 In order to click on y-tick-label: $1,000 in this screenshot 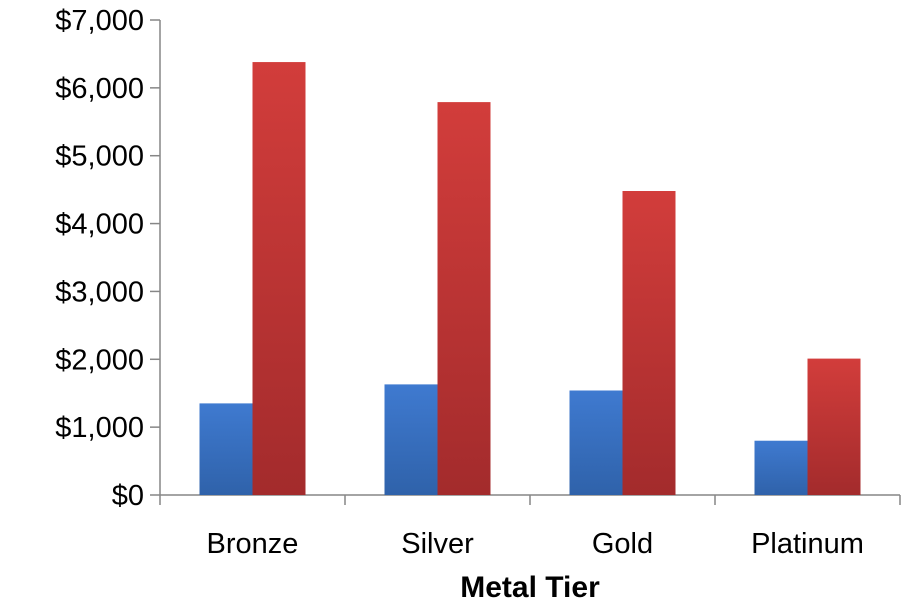, I will do `click(99, 428)`.